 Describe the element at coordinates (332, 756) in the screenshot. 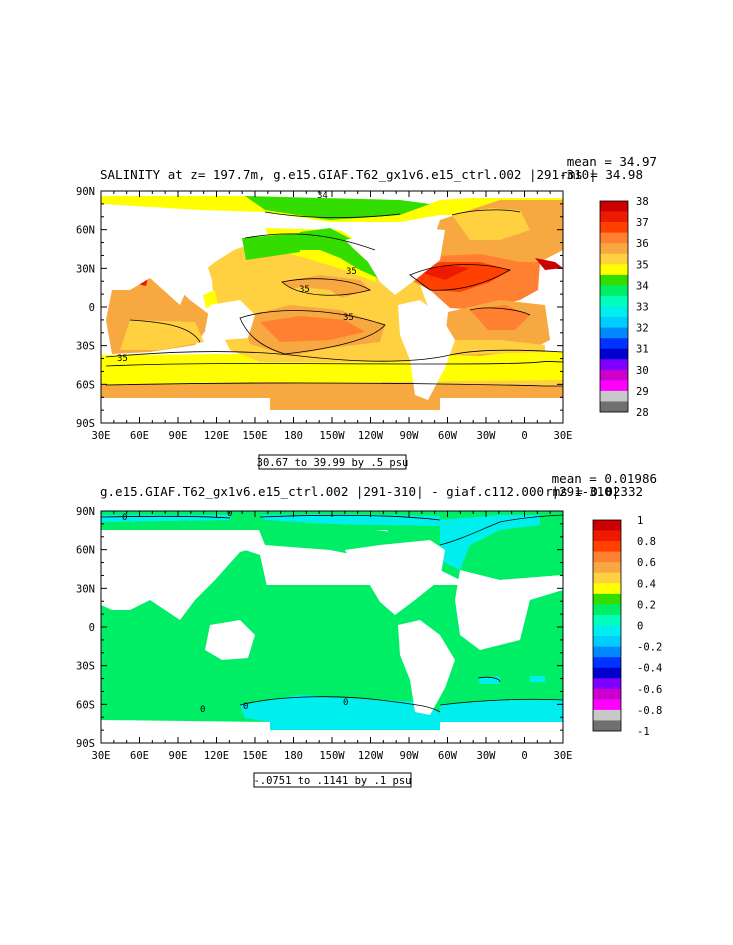

I see `x-tick-label: 150W` at that location.